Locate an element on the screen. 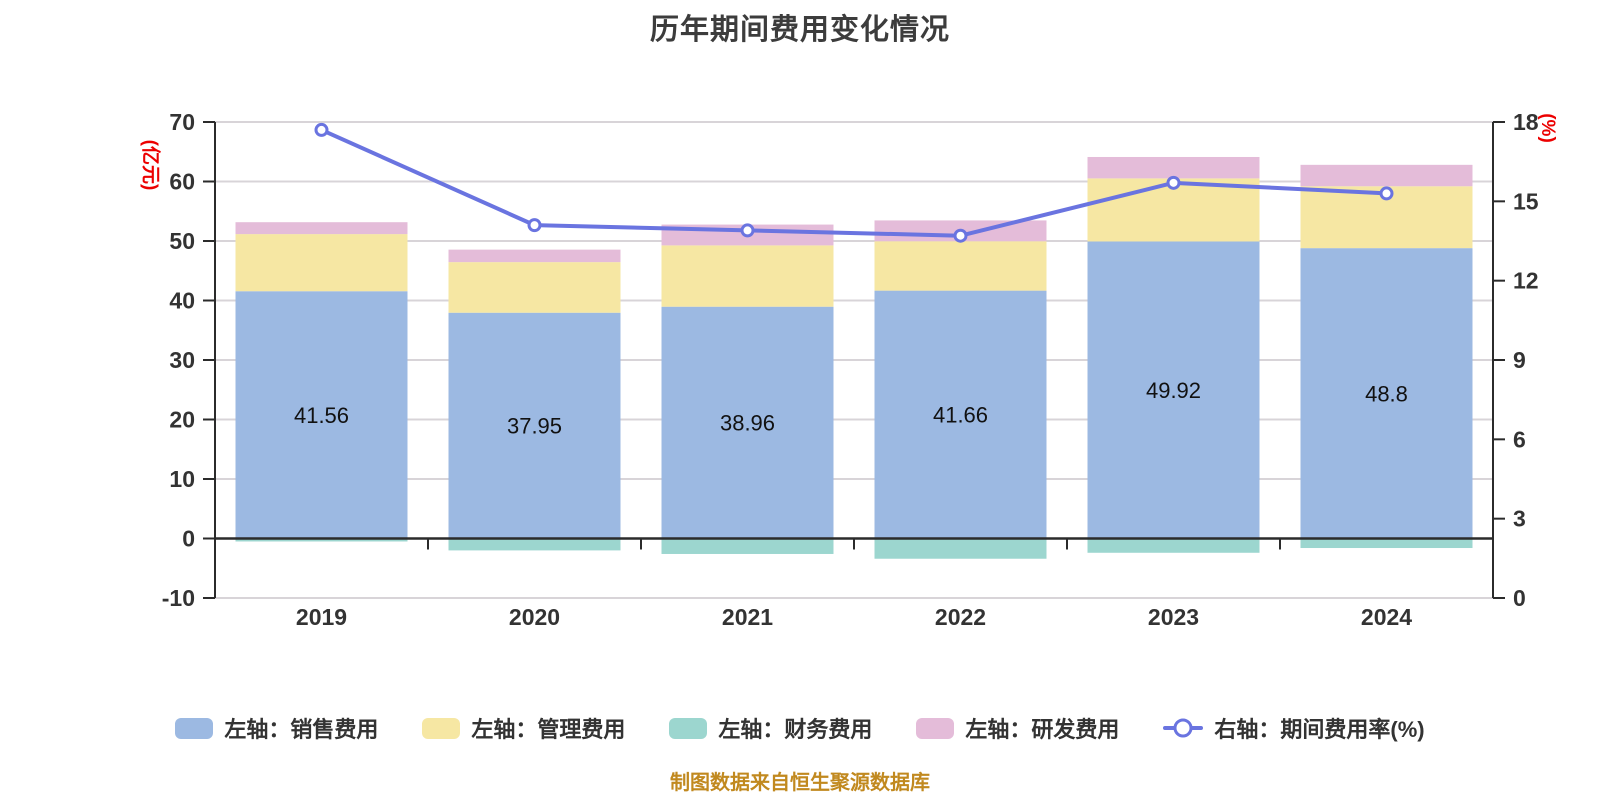  legend-item-rate: 右轴：期间费用率(%) is located at coordinates (1294, 728).